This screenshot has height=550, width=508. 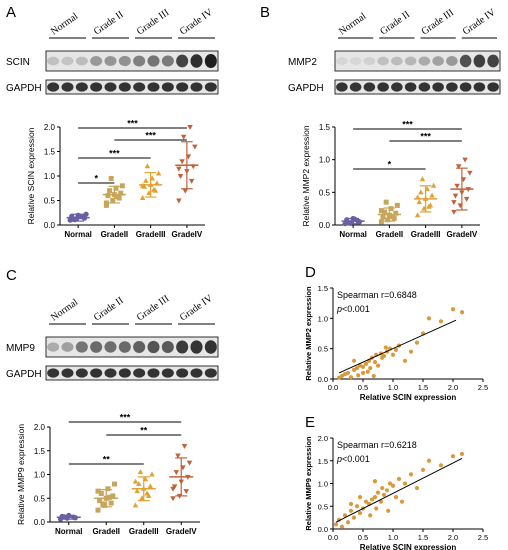 I want to click on x-tick-label: Normal, so click(x=69, y=531).